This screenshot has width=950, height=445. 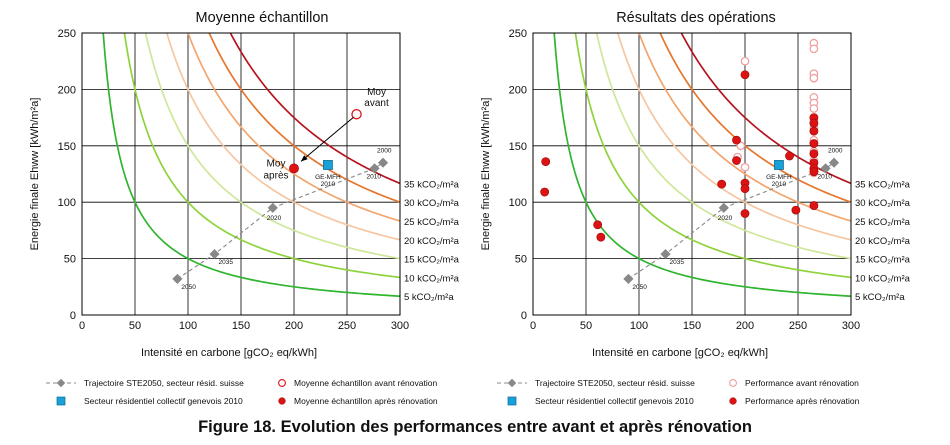 I want to click on legend-ge-mfh-marker, so click(x=61, y=401).